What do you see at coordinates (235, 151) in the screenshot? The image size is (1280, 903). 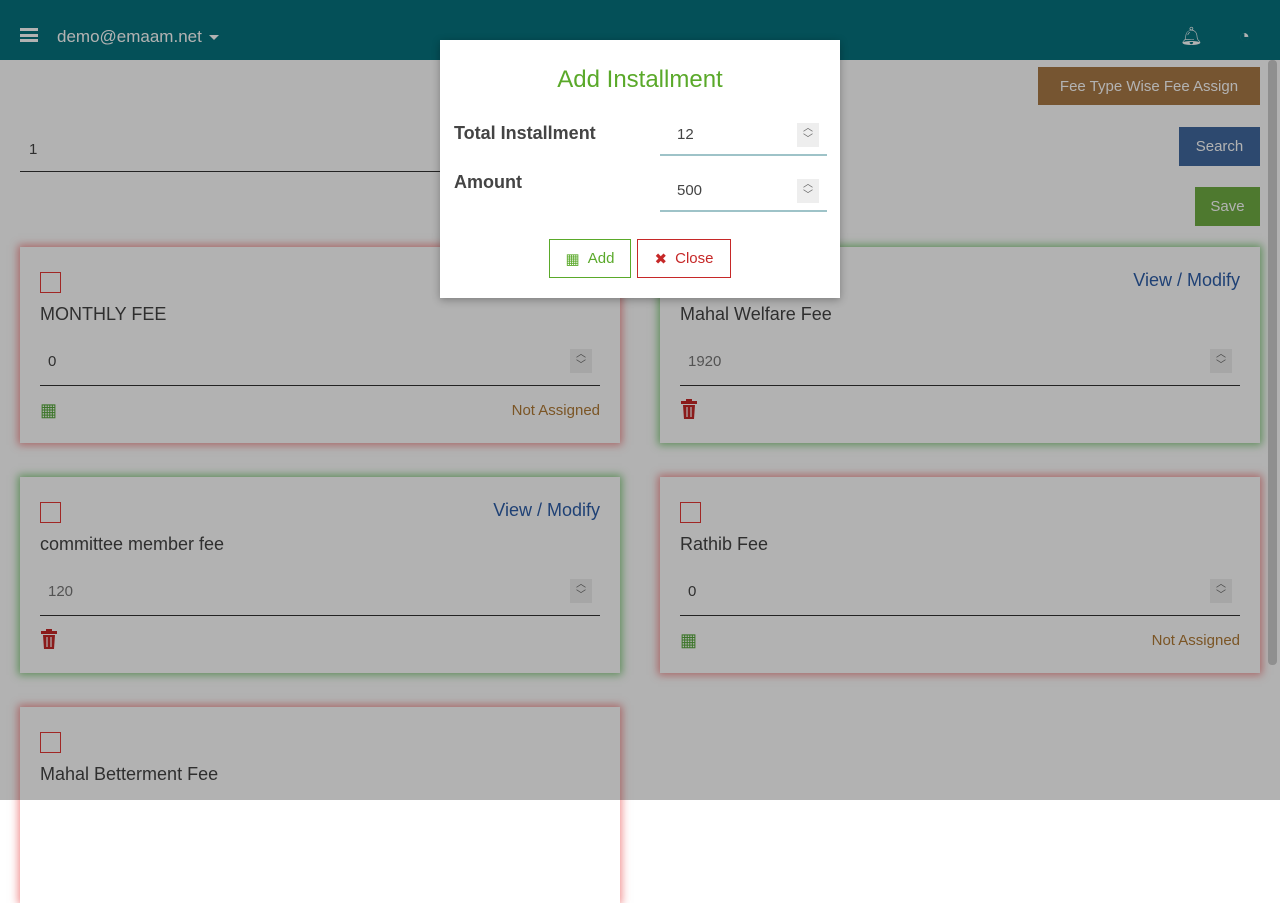 I see `search-input: 1` at bounding box center [235, 151].